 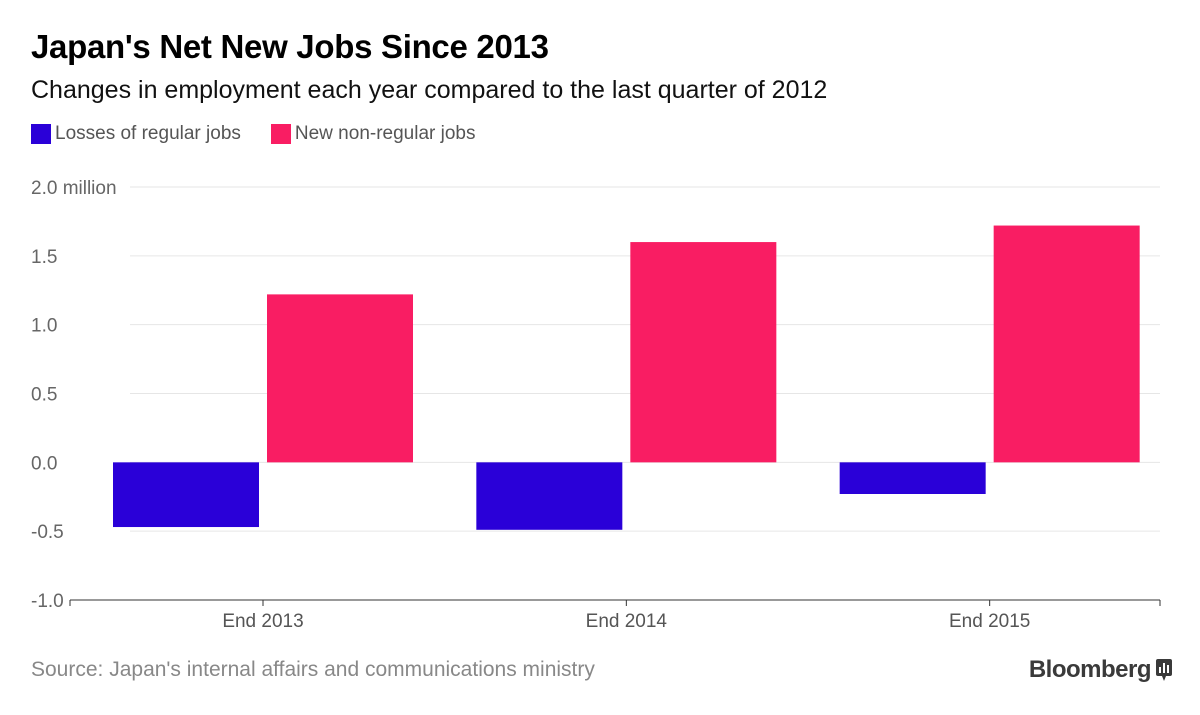 I want to click on legend-swatch-gains, so click(x=280, y=134).